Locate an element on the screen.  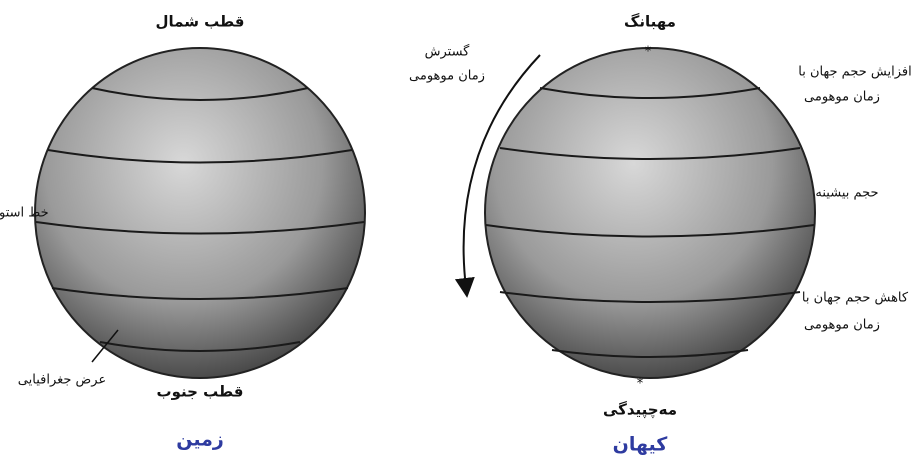
latitude-pointer is located at coordinates (105, 346).